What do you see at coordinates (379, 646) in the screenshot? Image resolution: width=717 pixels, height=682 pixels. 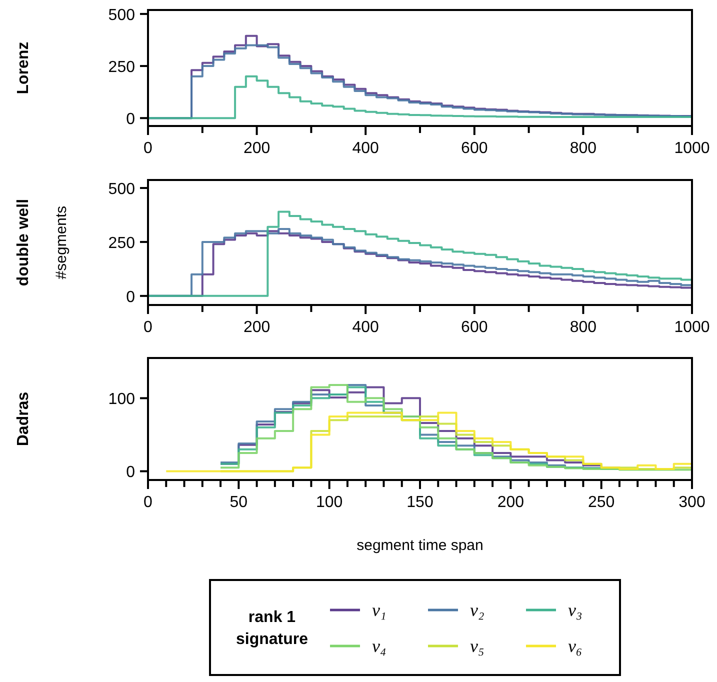 I see `legend-label: v₄` at bounding box center [379, 646].